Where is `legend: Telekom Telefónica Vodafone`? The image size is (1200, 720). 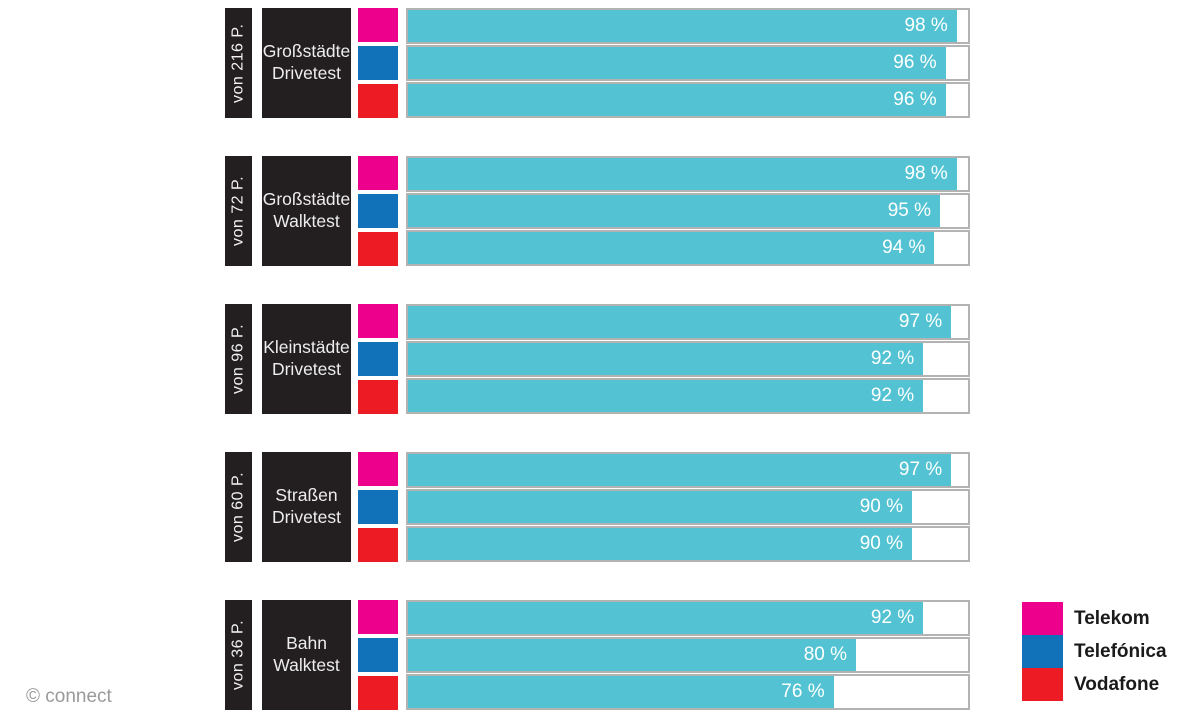 legend: Telekom Telefónica Vodafone is located at coordinates (1094, 651).